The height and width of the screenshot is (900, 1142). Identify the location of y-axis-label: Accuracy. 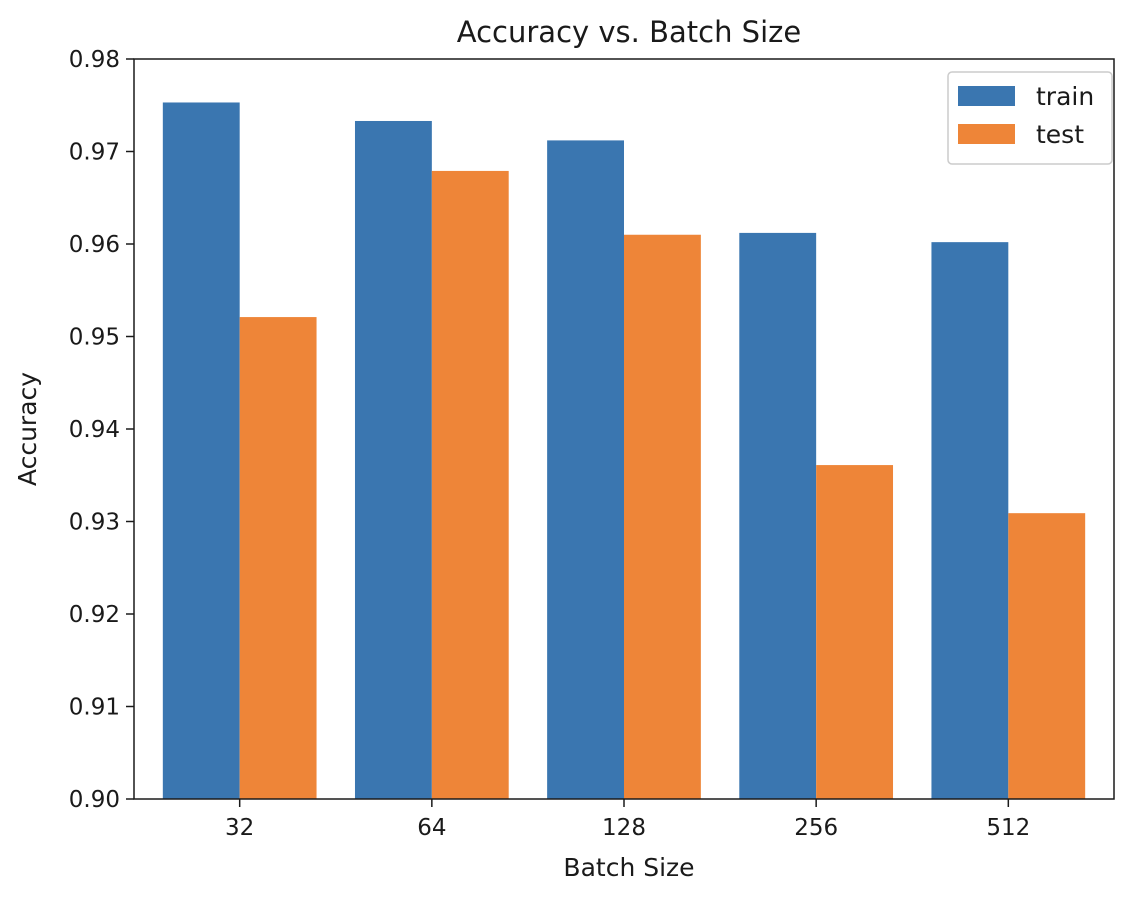
(27, 429).